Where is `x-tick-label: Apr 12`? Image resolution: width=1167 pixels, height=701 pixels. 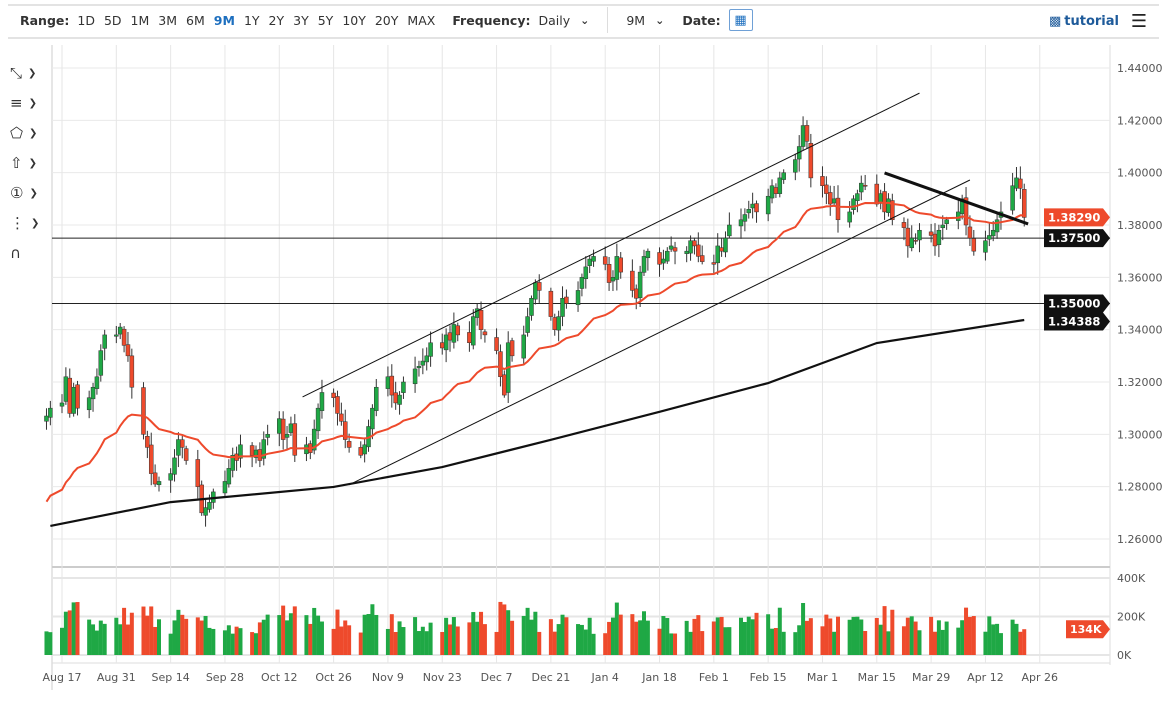
x-tick-label: Apr 12 is located at coordinates (985, 677).